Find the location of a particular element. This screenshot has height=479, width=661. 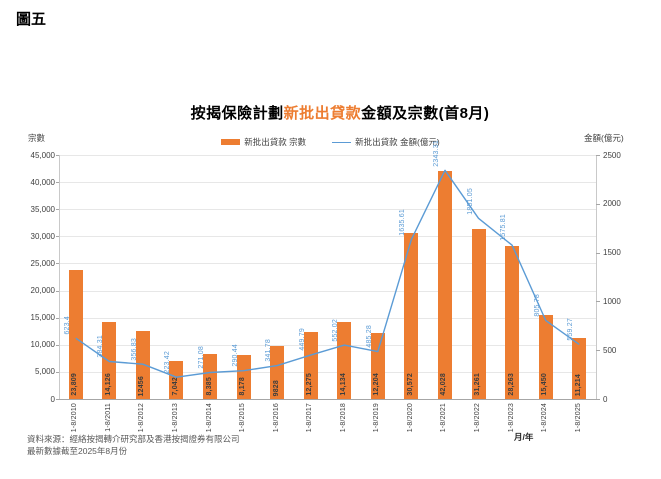

source-note: 資料來源：經絡按揭轉介研究部及香港按揭證券有限公司 is located at coordinates (133, 439).